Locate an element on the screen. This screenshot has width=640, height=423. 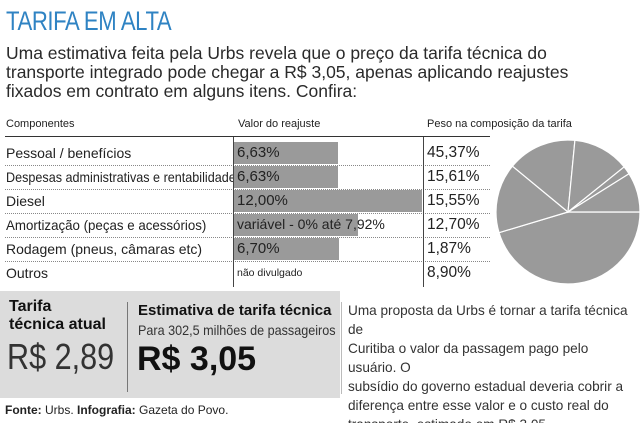
estimate-label: Estimativa de tarifa técnica is located at coordinates (235, 310).